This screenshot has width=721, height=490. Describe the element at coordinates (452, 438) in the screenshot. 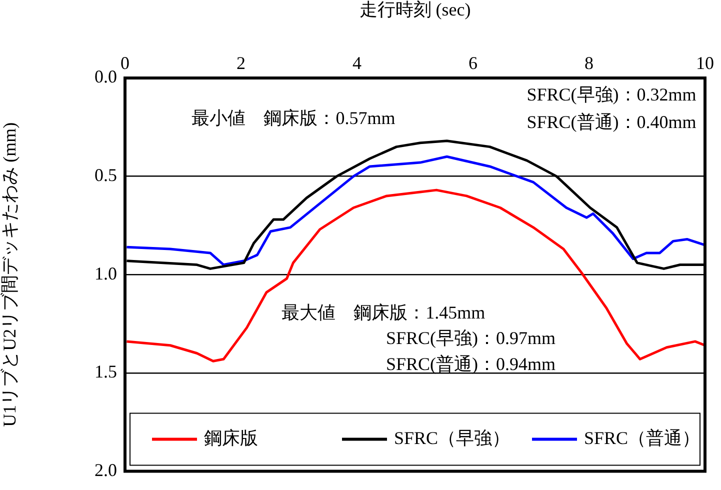

I see `legend-label: SFRC（早強）` at that location.